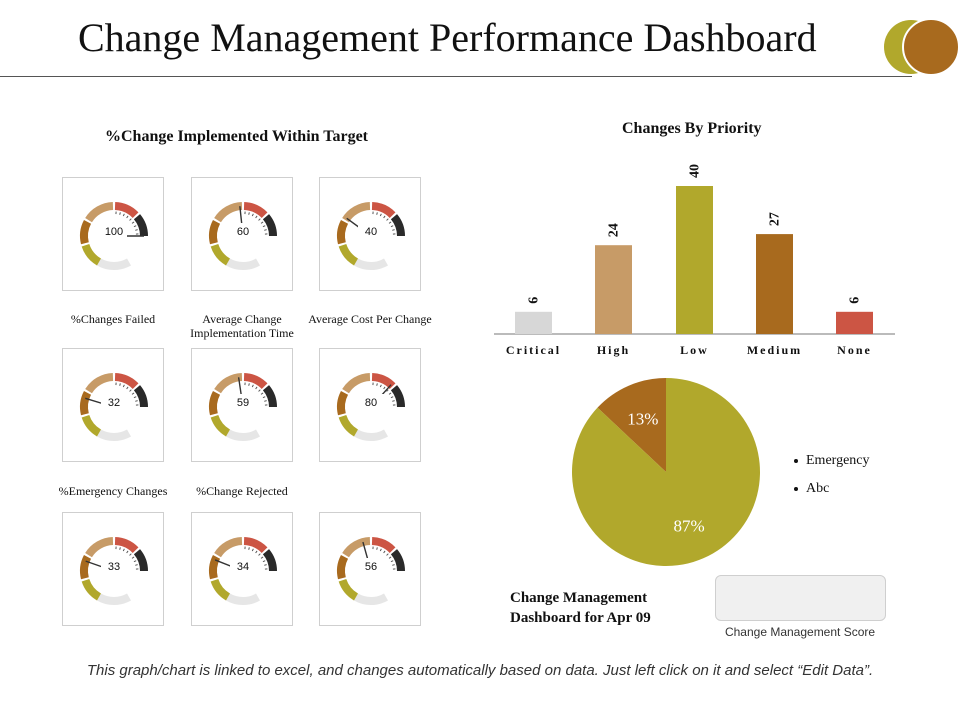 This screenshot has width=960, height=720. What do you see at coordinates (800, 632) in the screenshot?
I see `score-caption: Change Management Score` at bounding box center [800, 632].